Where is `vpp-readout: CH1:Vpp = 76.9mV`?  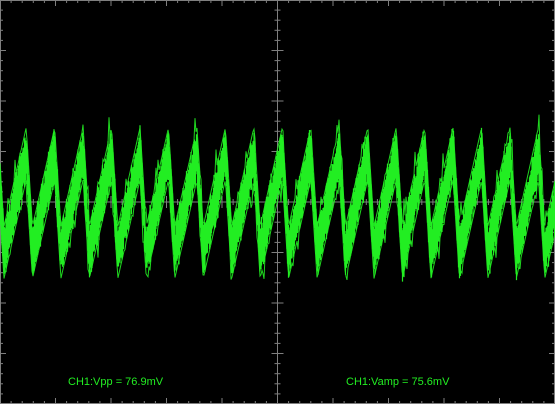 vpp-readout: CH1:Vpp = 76.9mV is located at coordinates (116, 382).